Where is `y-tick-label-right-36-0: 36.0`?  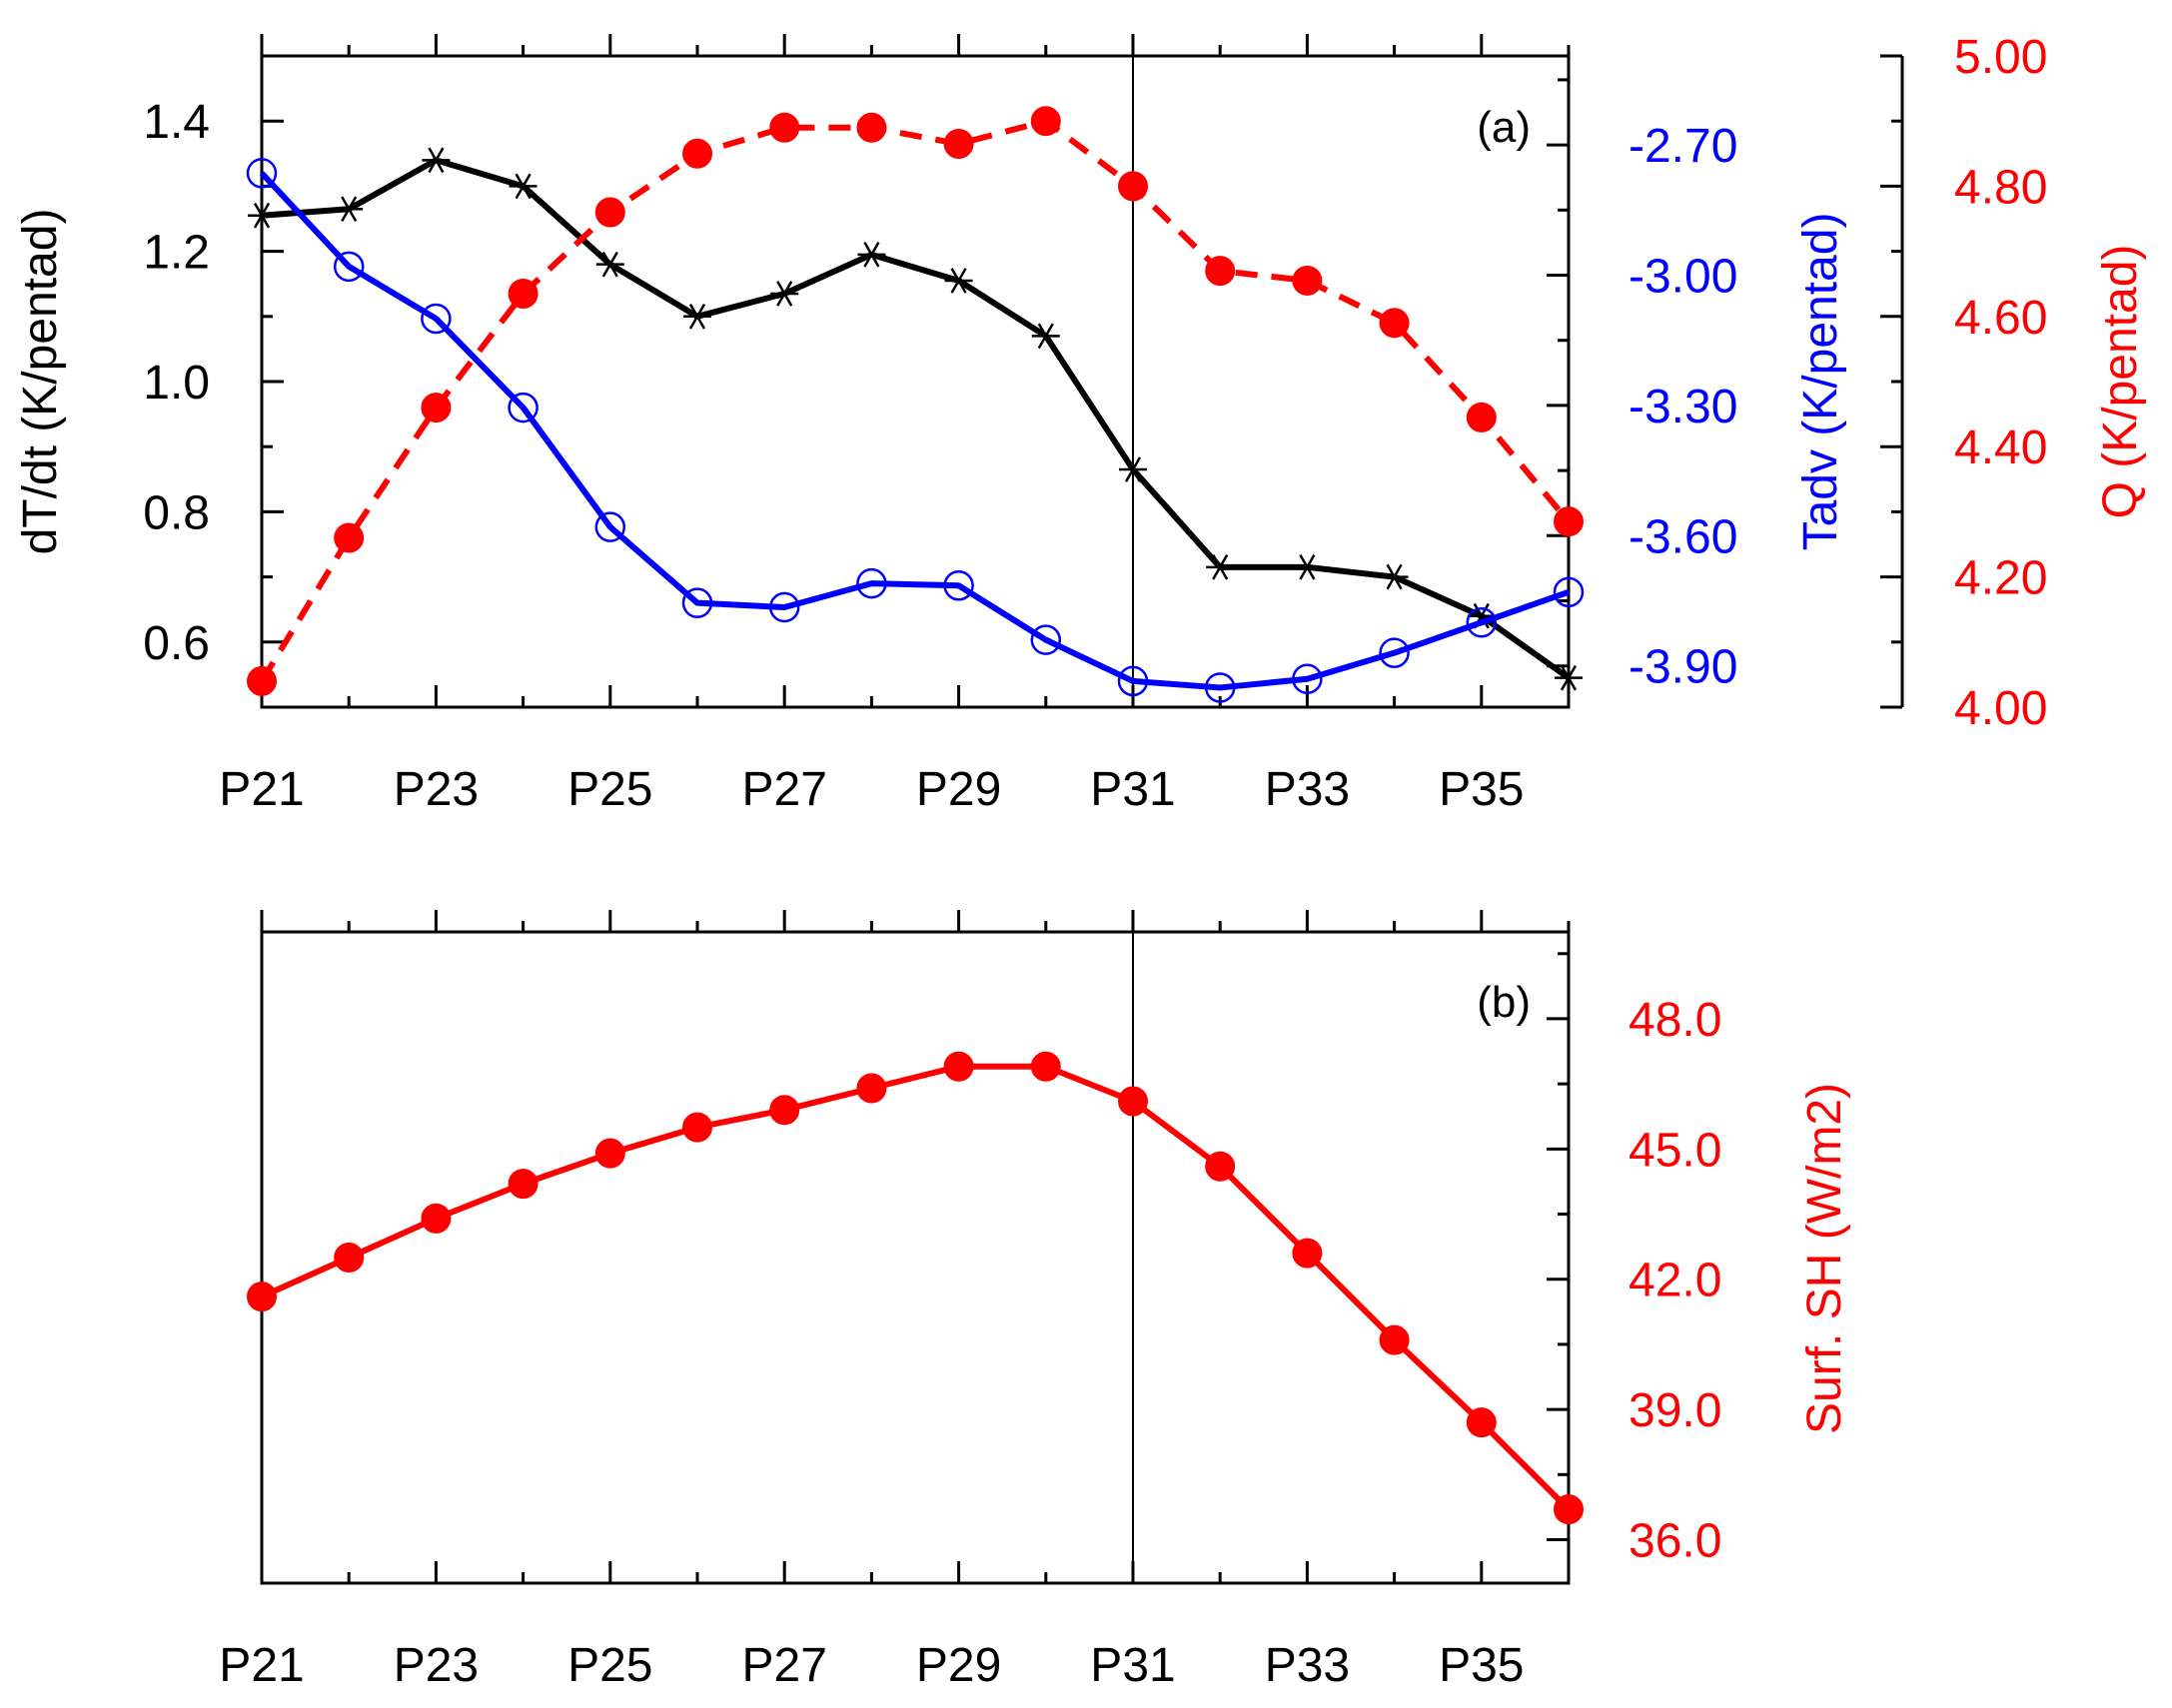 y-tick-label-right-36-0: 36.0 is located at coordinates (1675, 1541).